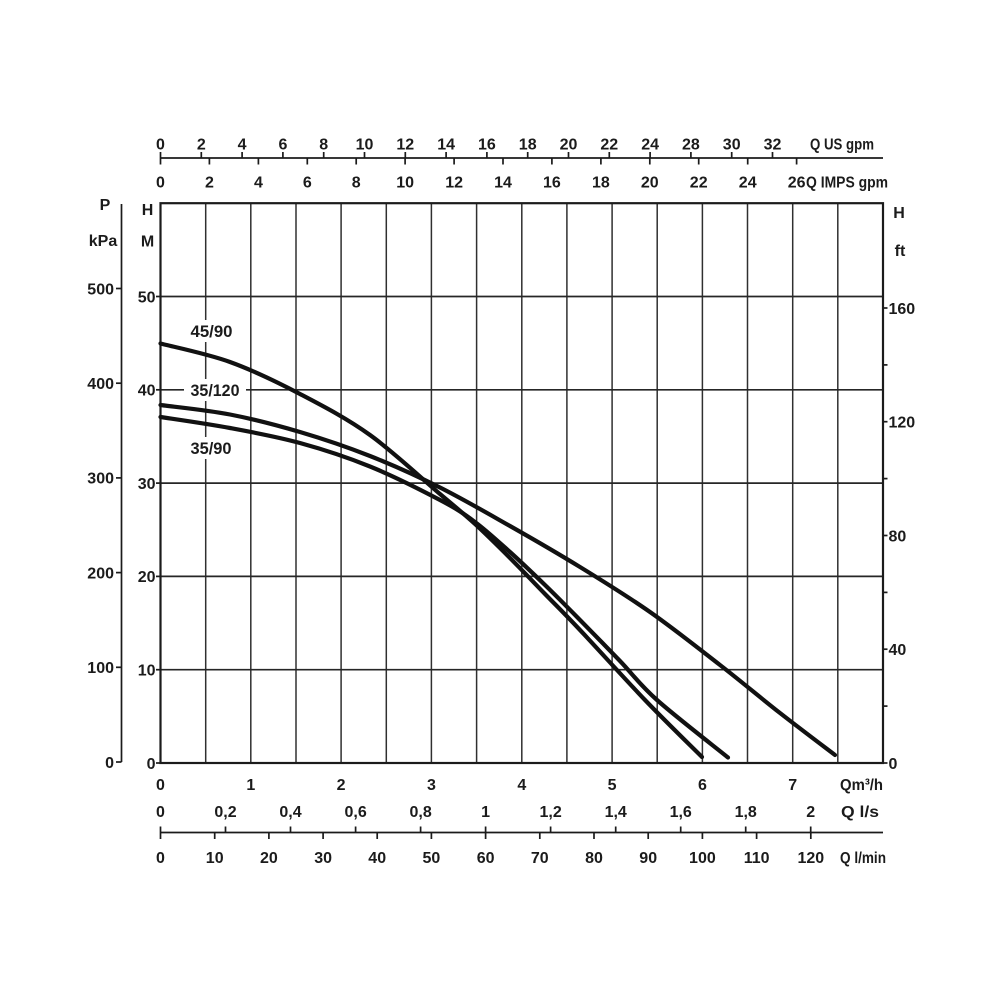 The image size is (1000, 1000). I want to click on svg-text: 70, so click(540, 858).